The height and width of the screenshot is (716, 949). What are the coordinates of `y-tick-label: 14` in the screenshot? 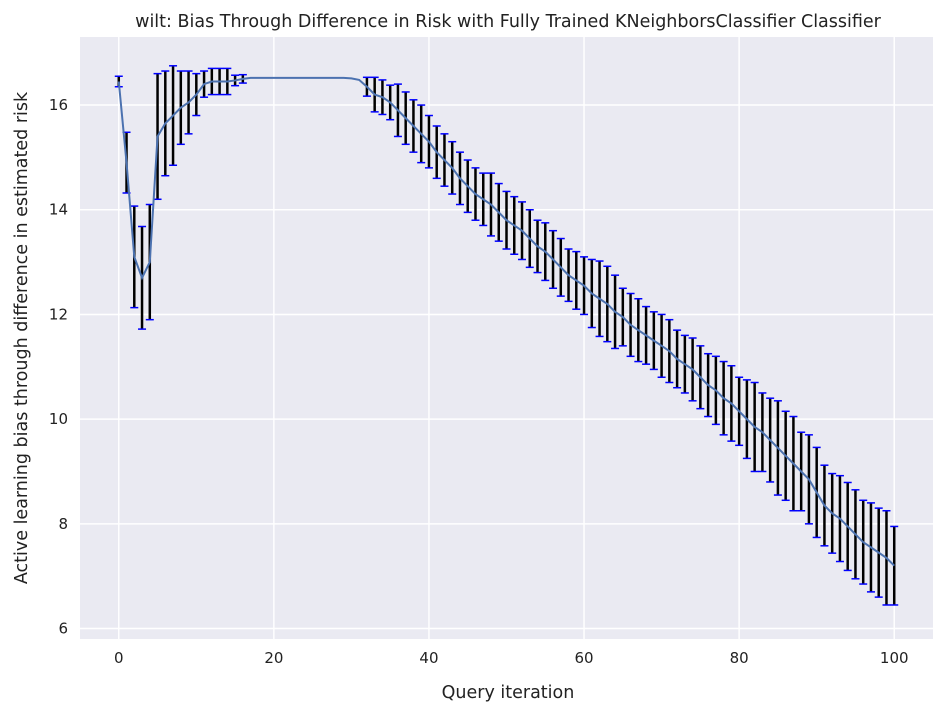 It's located at (58, 210).